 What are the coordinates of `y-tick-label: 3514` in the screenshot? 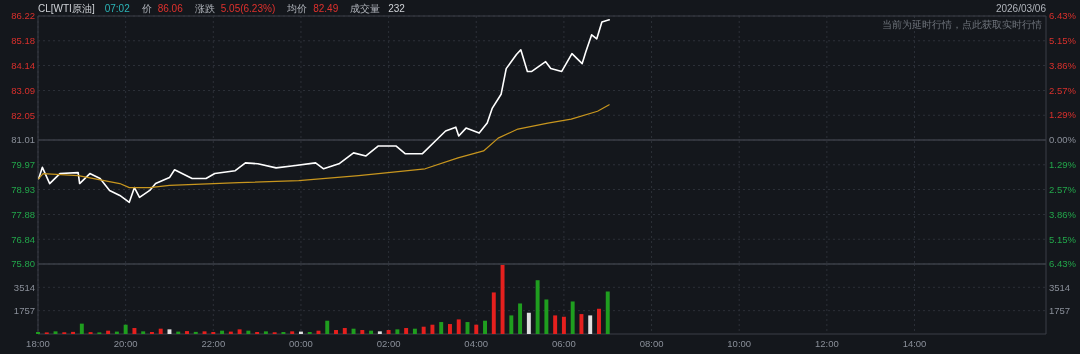 It's located at (24, 287).